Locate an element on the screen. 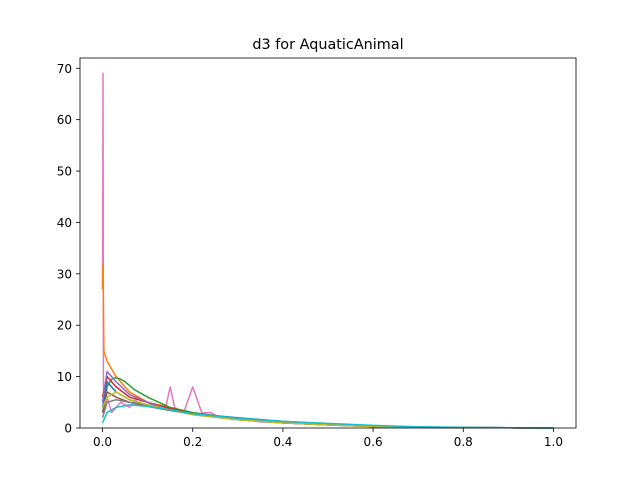 The height and width of the screenshot is (480, 640). y-tick-label: 60 is located at coordinates (64, 120).